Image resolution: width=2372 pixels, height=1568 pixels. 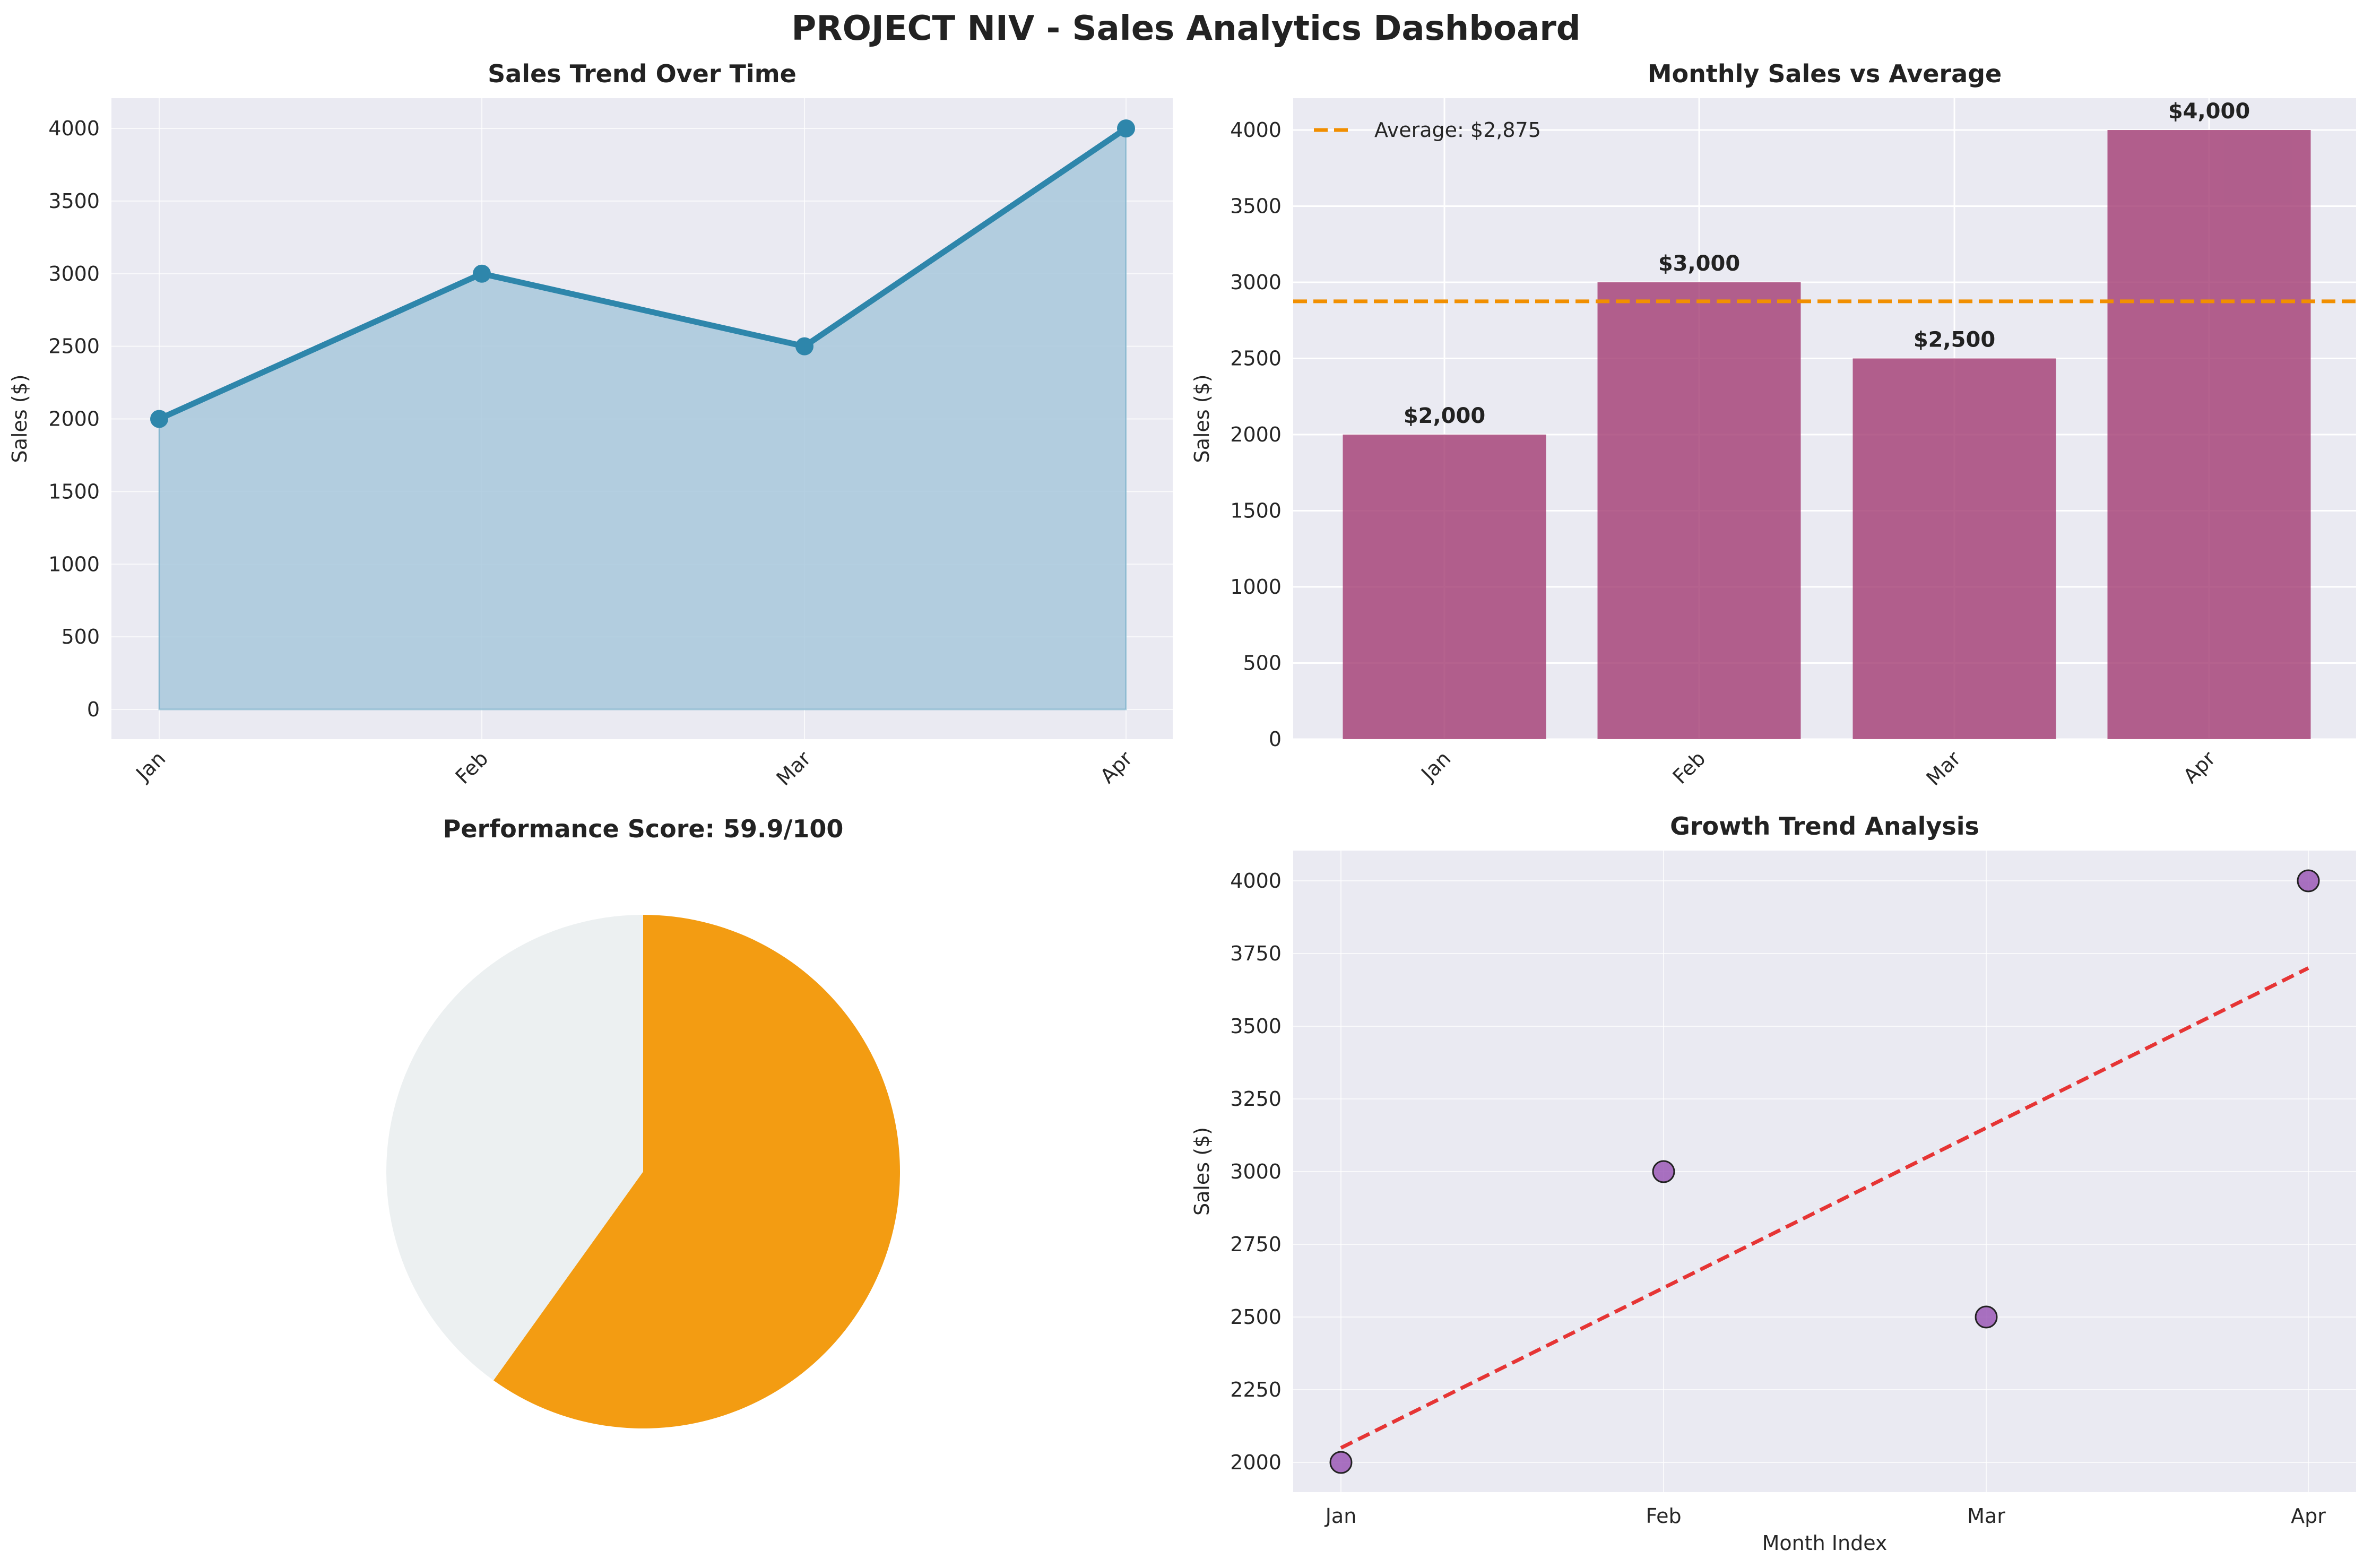 I want to click on chart-title: Performance Score: 59.9/100, so click(x=643, y=829).